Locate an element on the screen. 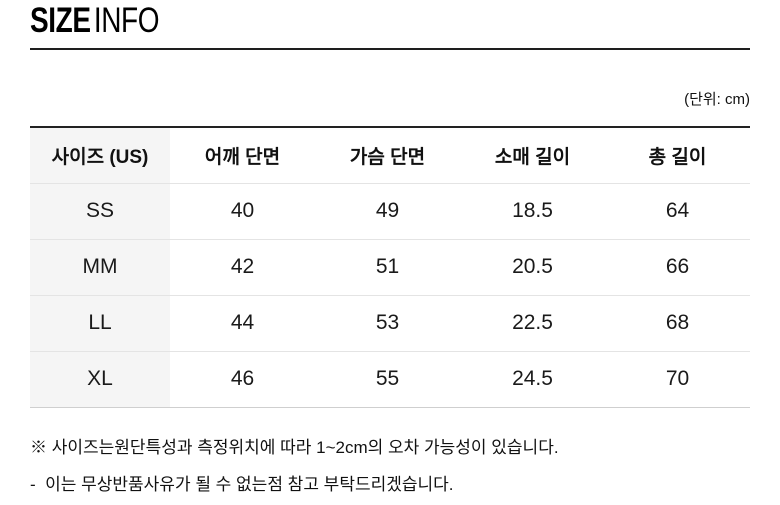 This screenshot has width=780, height=505. cell-sleeve: 18.5 is located at coordinates (532, 211).